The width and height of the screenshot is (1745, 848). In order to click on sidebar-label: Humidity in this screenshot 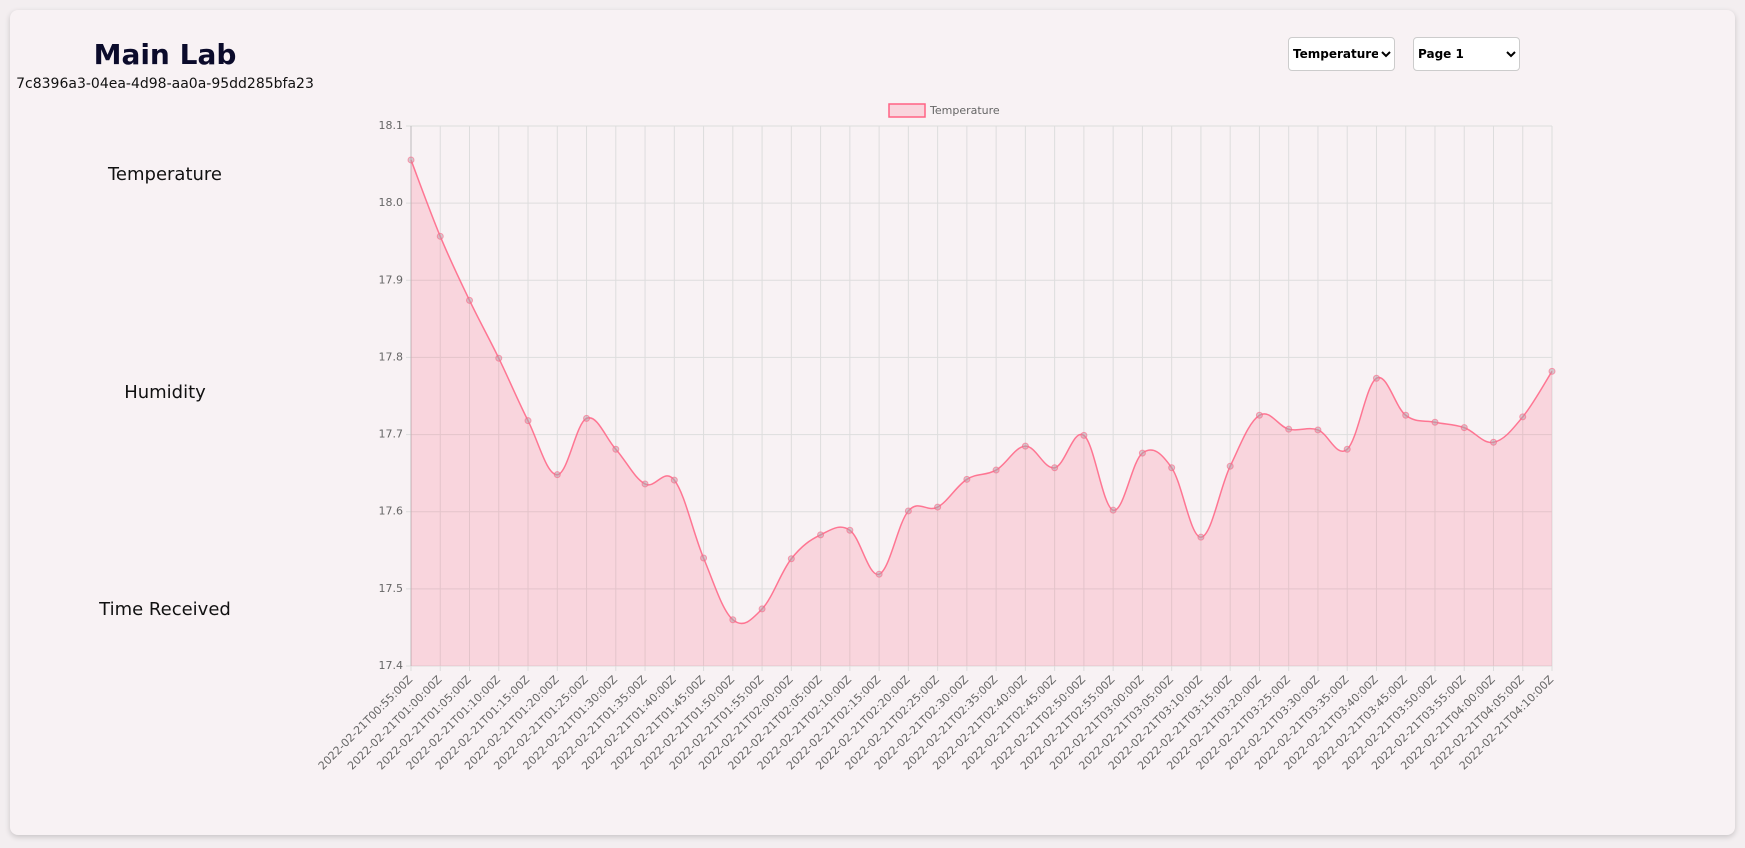, I will do `click(165, 392)`.